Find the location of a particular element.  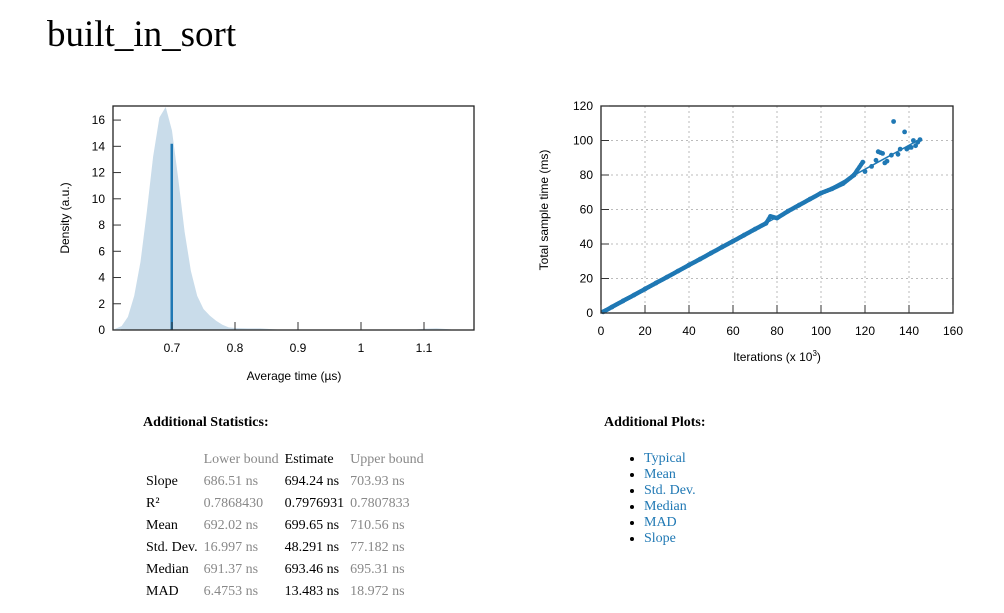

estimate-cell: 693.46 ns is located at coordinates (312, 569).